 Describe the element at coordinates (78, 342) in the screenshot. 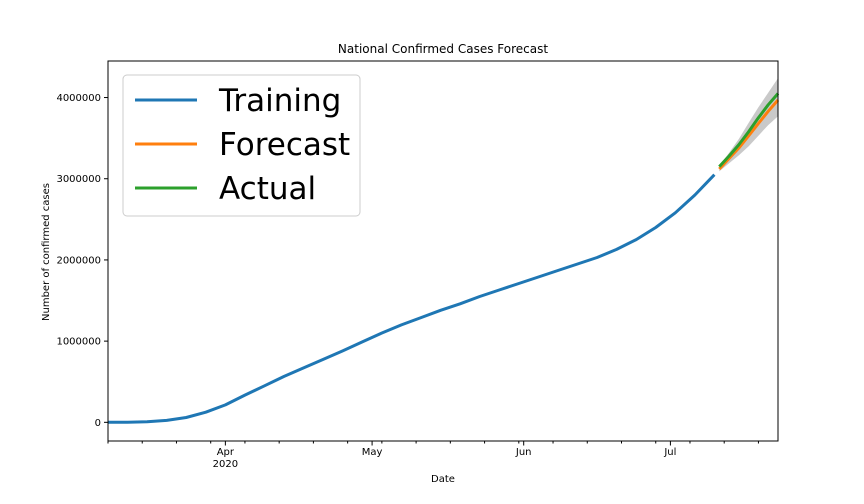

I see `y-tick-label: 1000000` at that location.